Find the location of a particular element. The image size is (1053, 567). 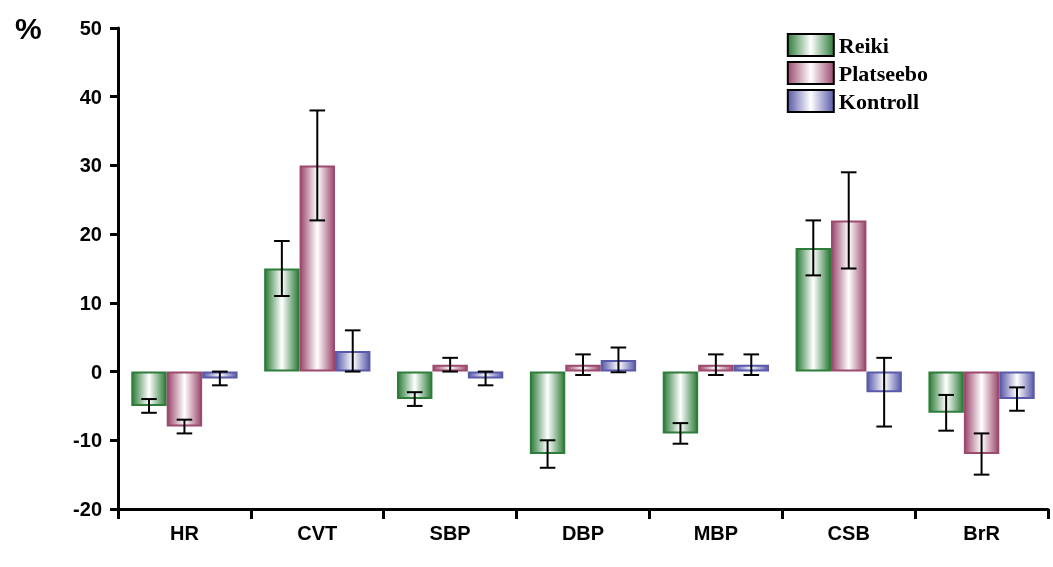

legend-label: Platseebo is located at coordinates (883, 73).